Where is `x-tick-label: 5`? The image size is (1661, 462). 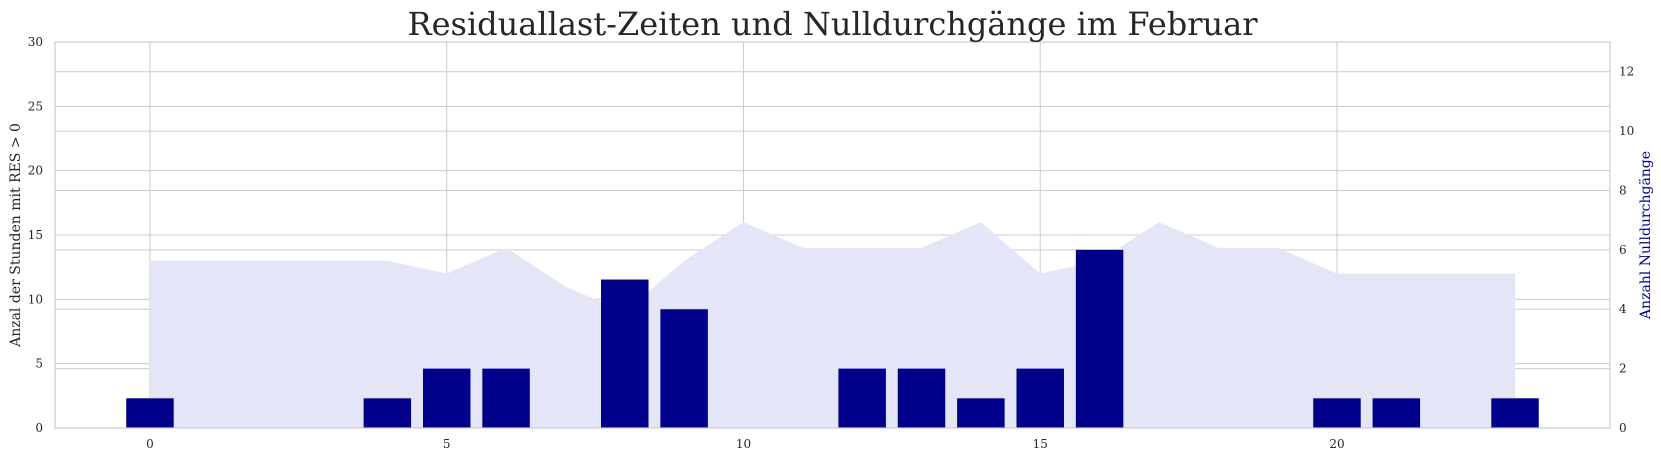 x-tick-label: 5 is located at coordinates (447, 444).